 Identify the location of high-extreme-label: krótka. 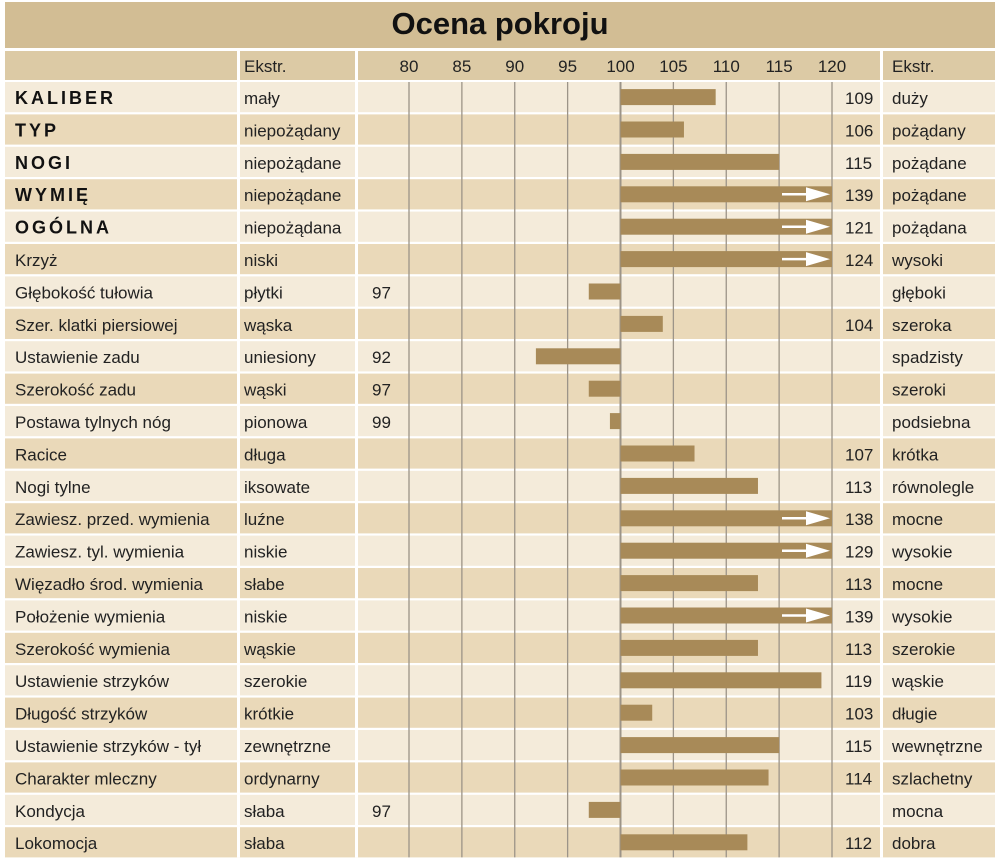
(915, 454).